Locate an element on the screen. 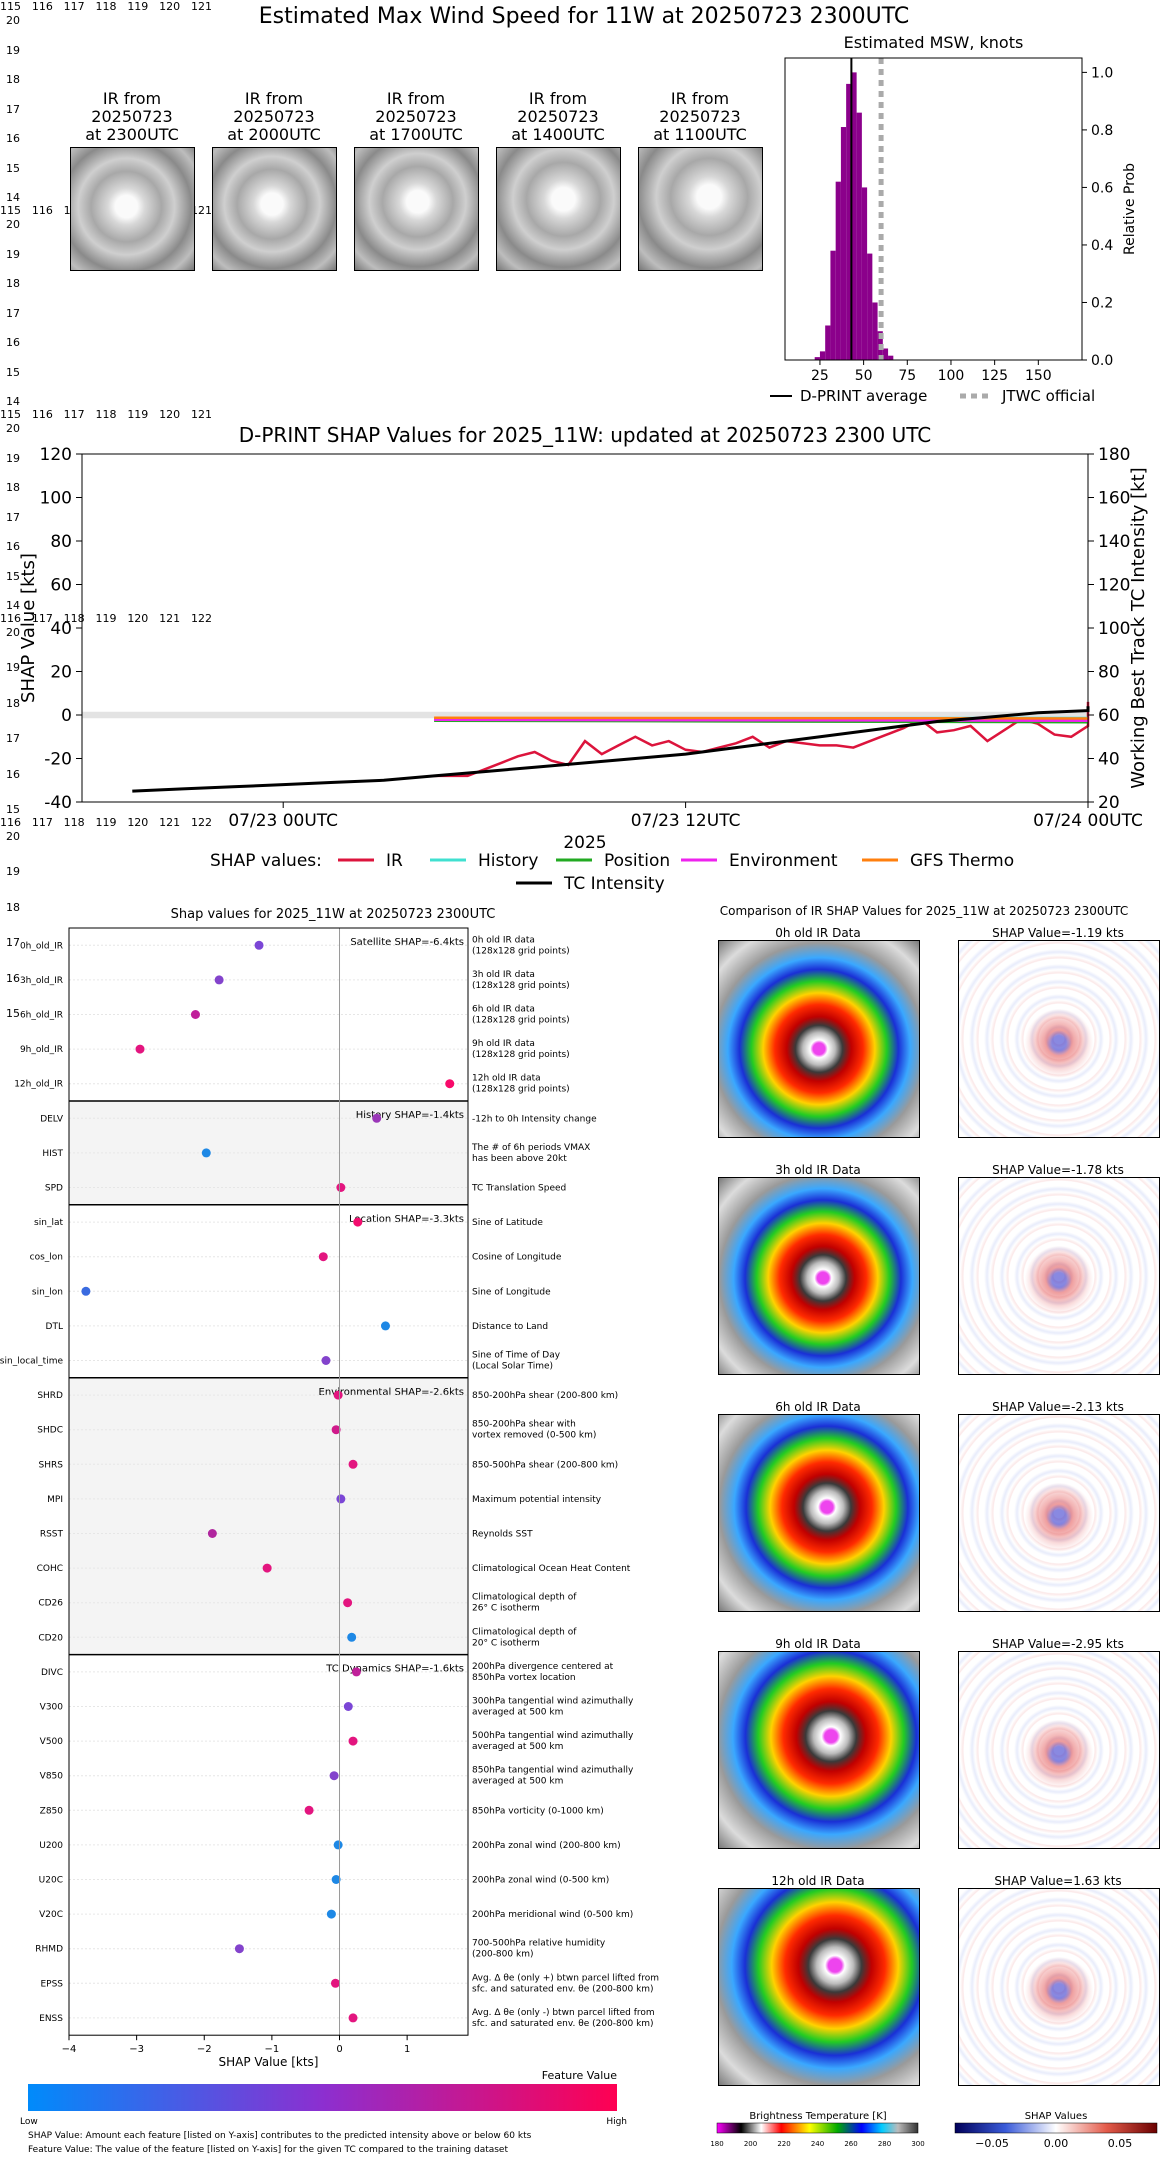 The height and width of the screenshot is (2158, 1168). feature-desc-line: 850-200hPa shear with is located at coordinates (524, 1425).